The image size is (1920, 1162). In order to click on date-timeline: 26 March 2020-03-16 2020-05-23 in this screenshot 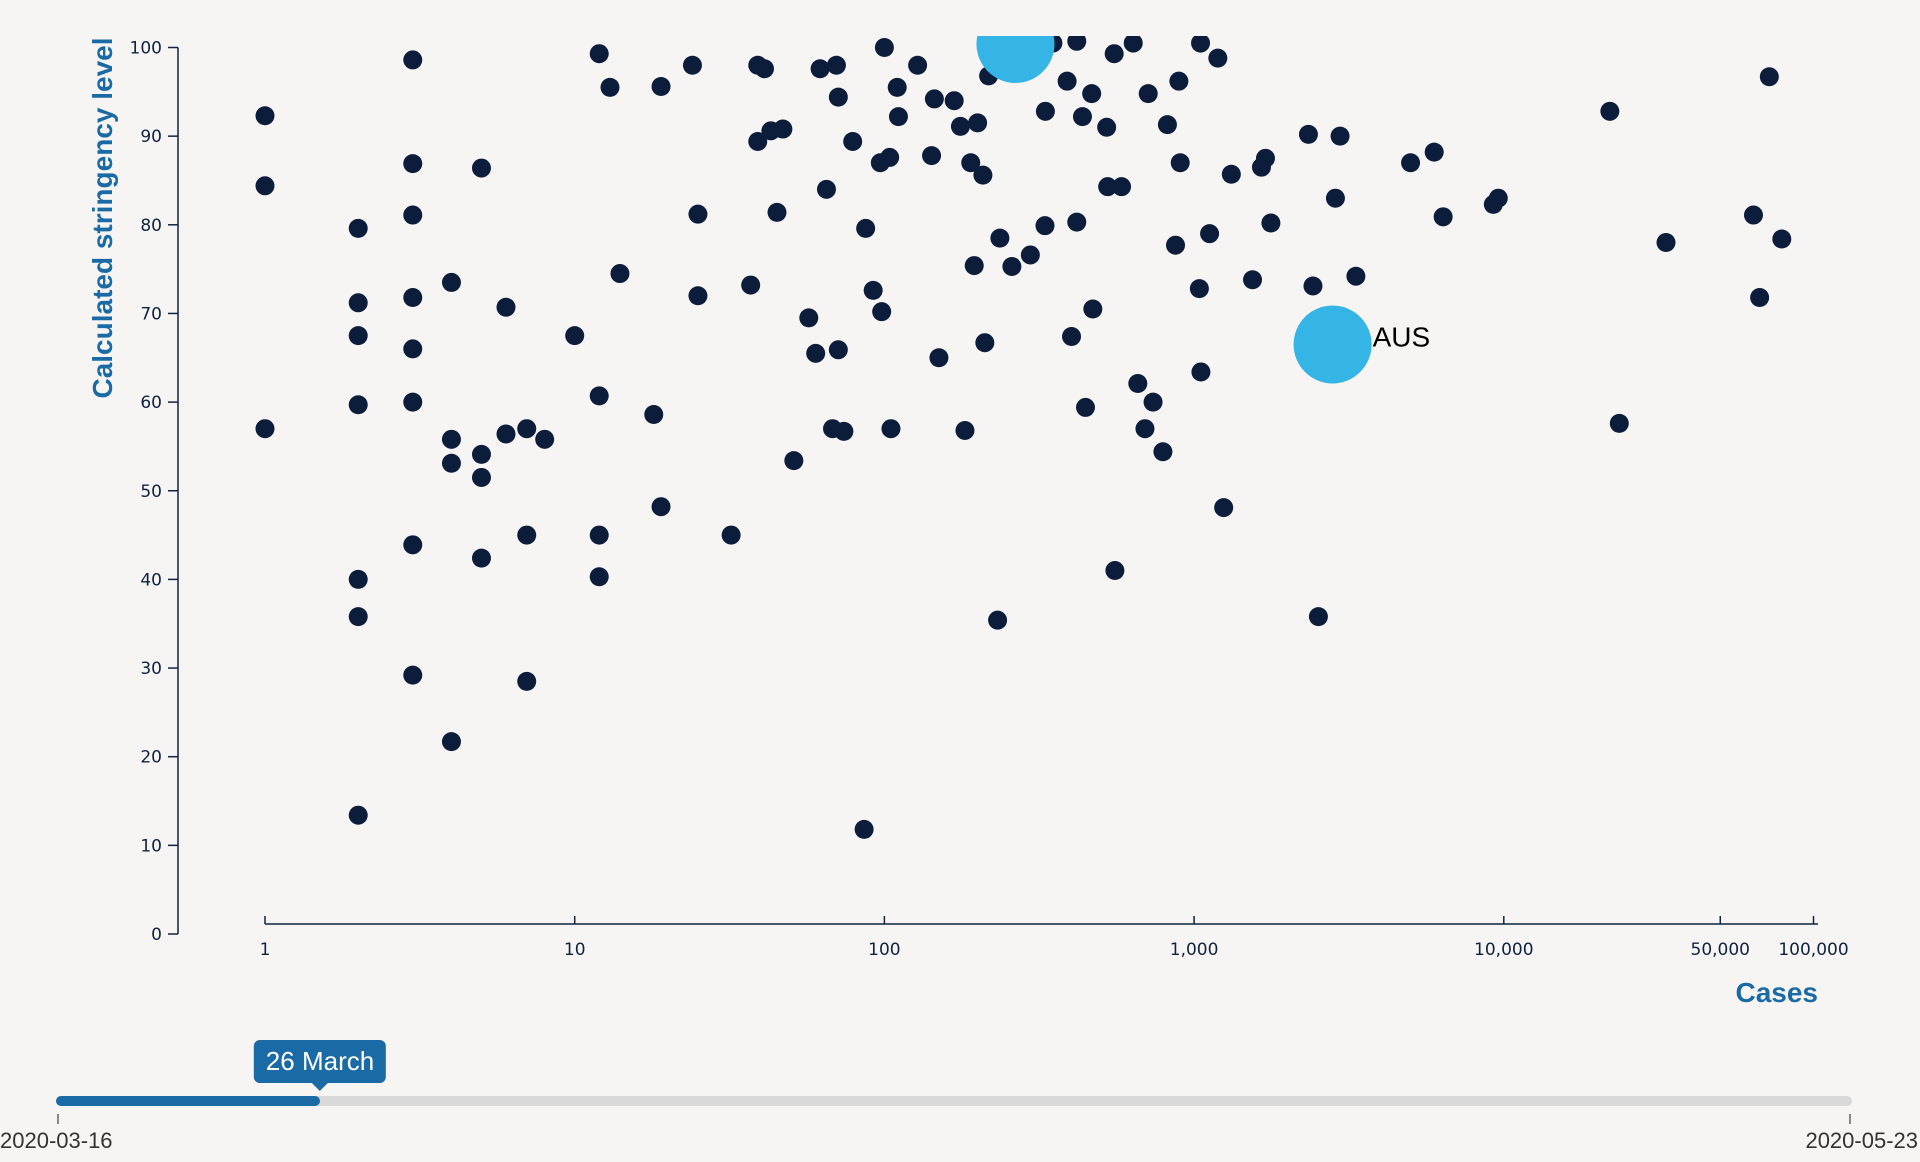, I will do `click(960, 1096)`.